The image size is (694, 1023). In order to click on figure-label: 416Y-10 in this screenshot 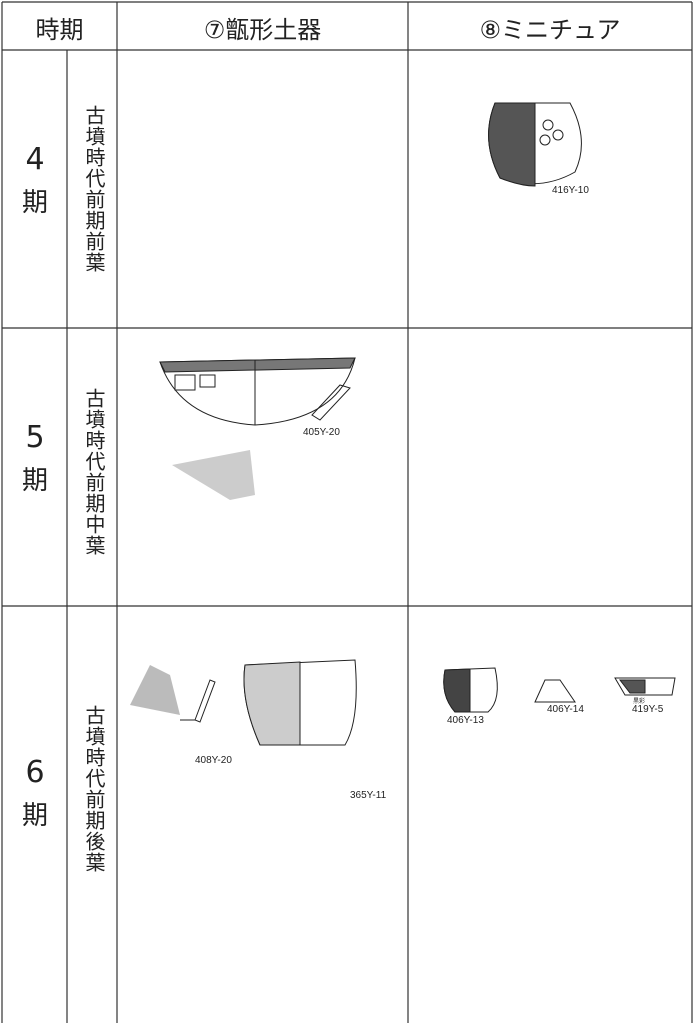, I will do `click(570, 190)`.